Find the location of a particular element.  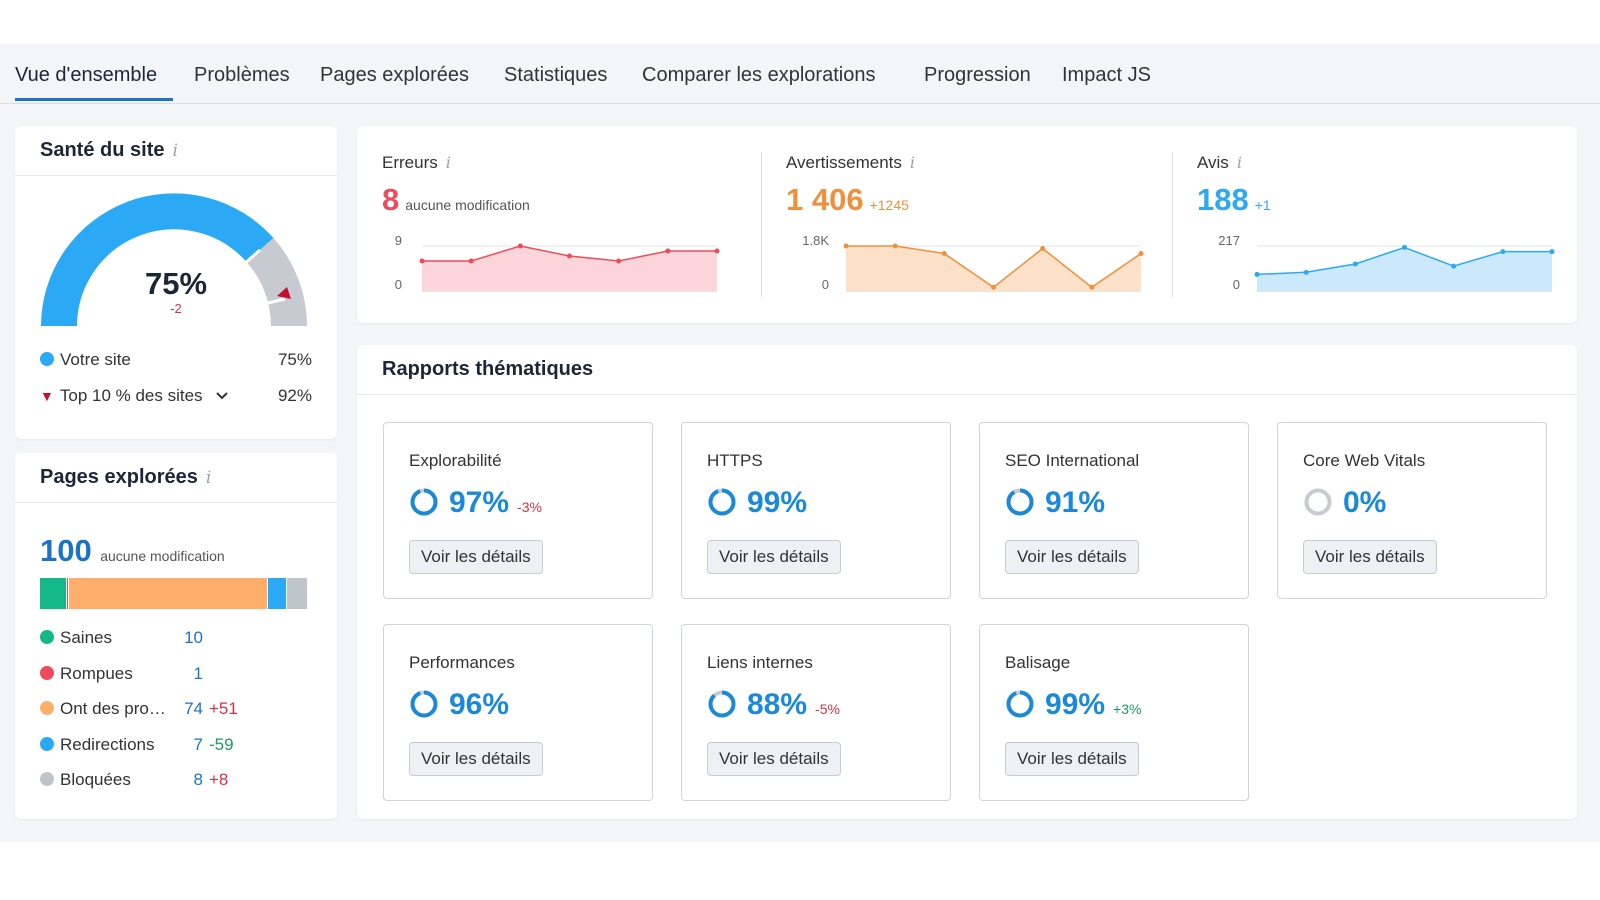

report-score: 97% -3% is located at coordinates (475, 503).